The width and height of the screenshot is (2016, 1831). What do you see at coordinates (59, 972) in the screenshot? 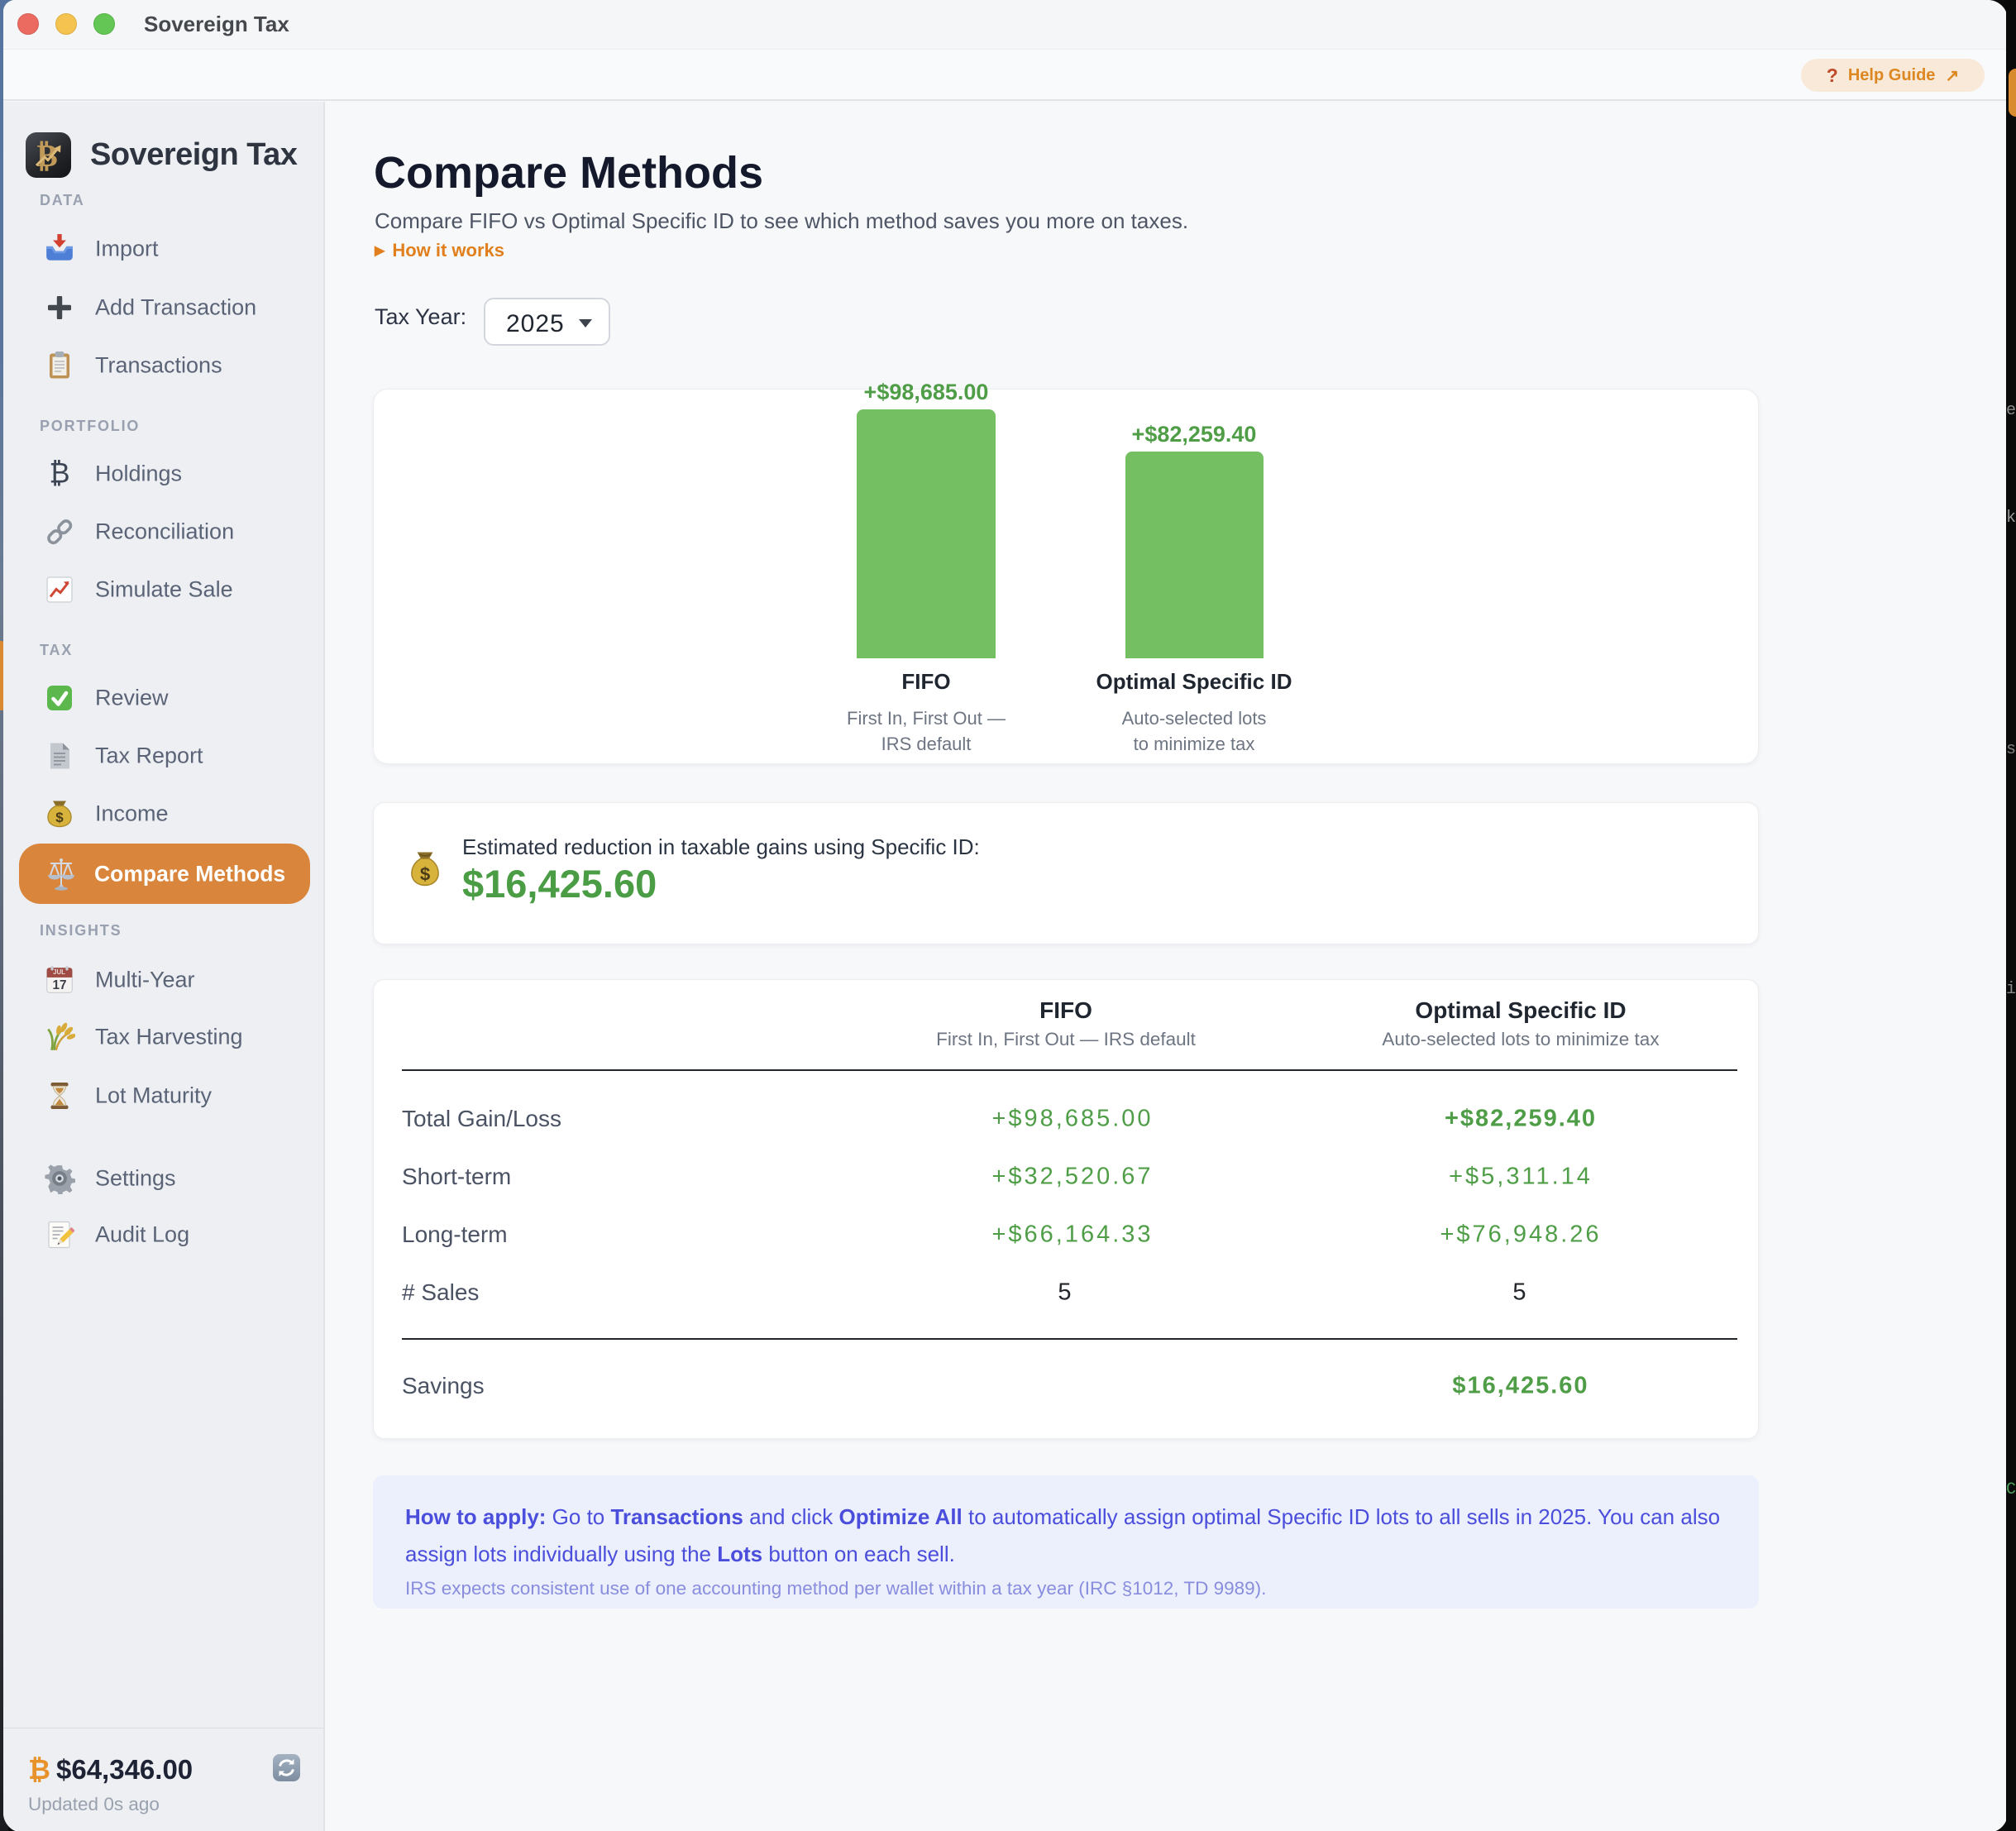
I see `svg-text: JUL` at bounding box center [59, 972].